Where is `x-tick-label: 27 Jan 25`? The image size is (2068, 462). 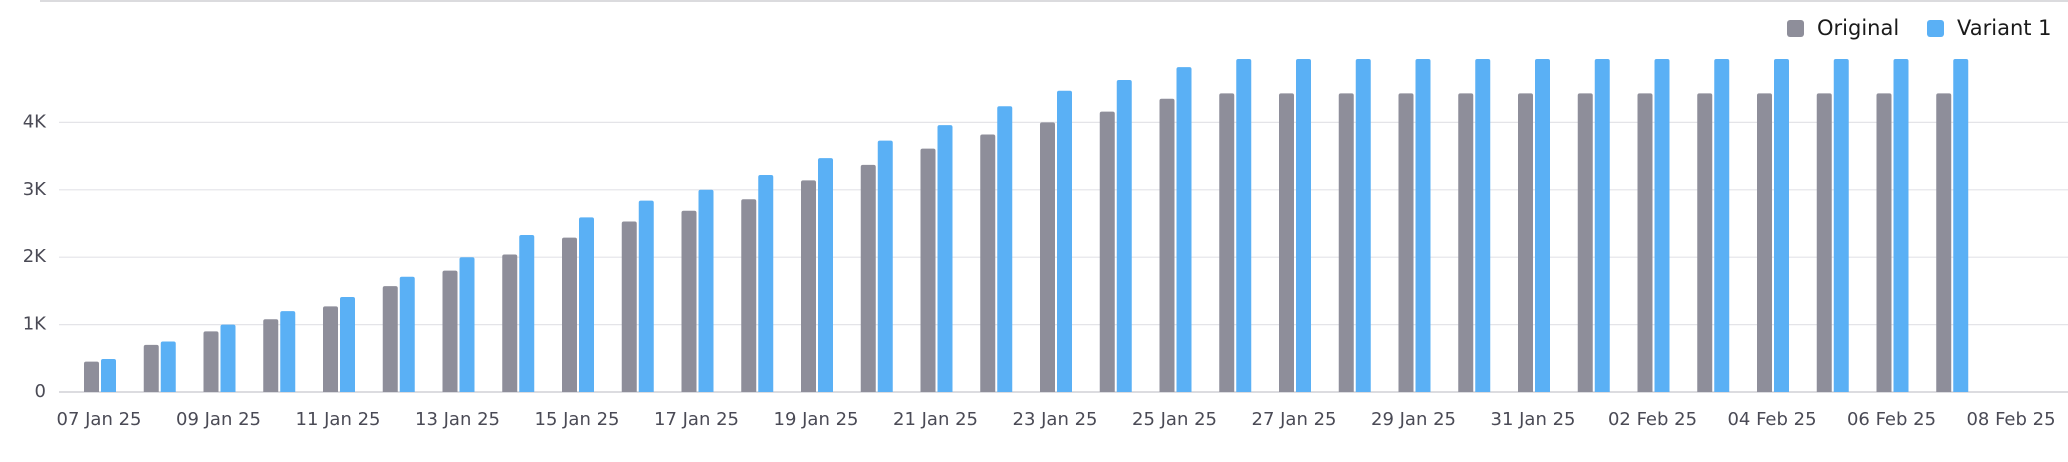
x-tick-label: 27 Jan 25 is located at coordinates (1294, 419).